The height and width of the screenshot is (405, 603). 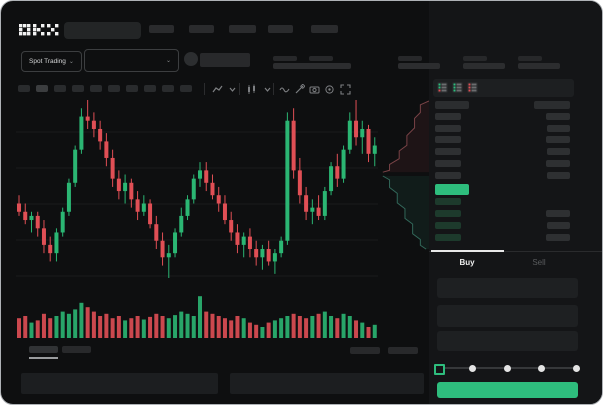 What do you see at coordinates (191, 59) in the screenshot?
I see `coin-icon` at bounding box center [191, 59].